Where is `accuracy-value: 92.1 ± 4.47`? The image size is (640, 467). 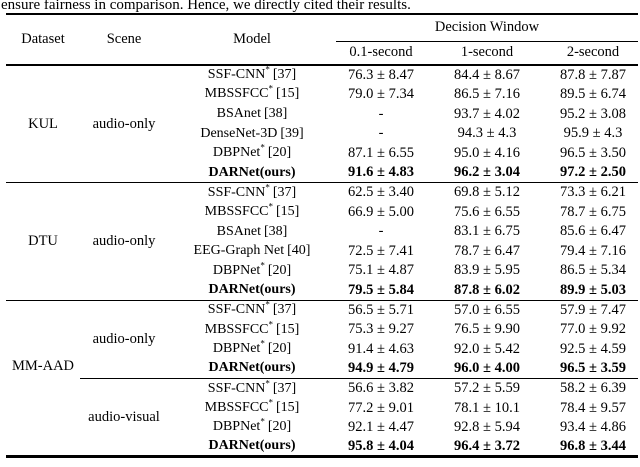 accuracy-value: 92.1 ± 4.47 is located at coordinates (381, 427).